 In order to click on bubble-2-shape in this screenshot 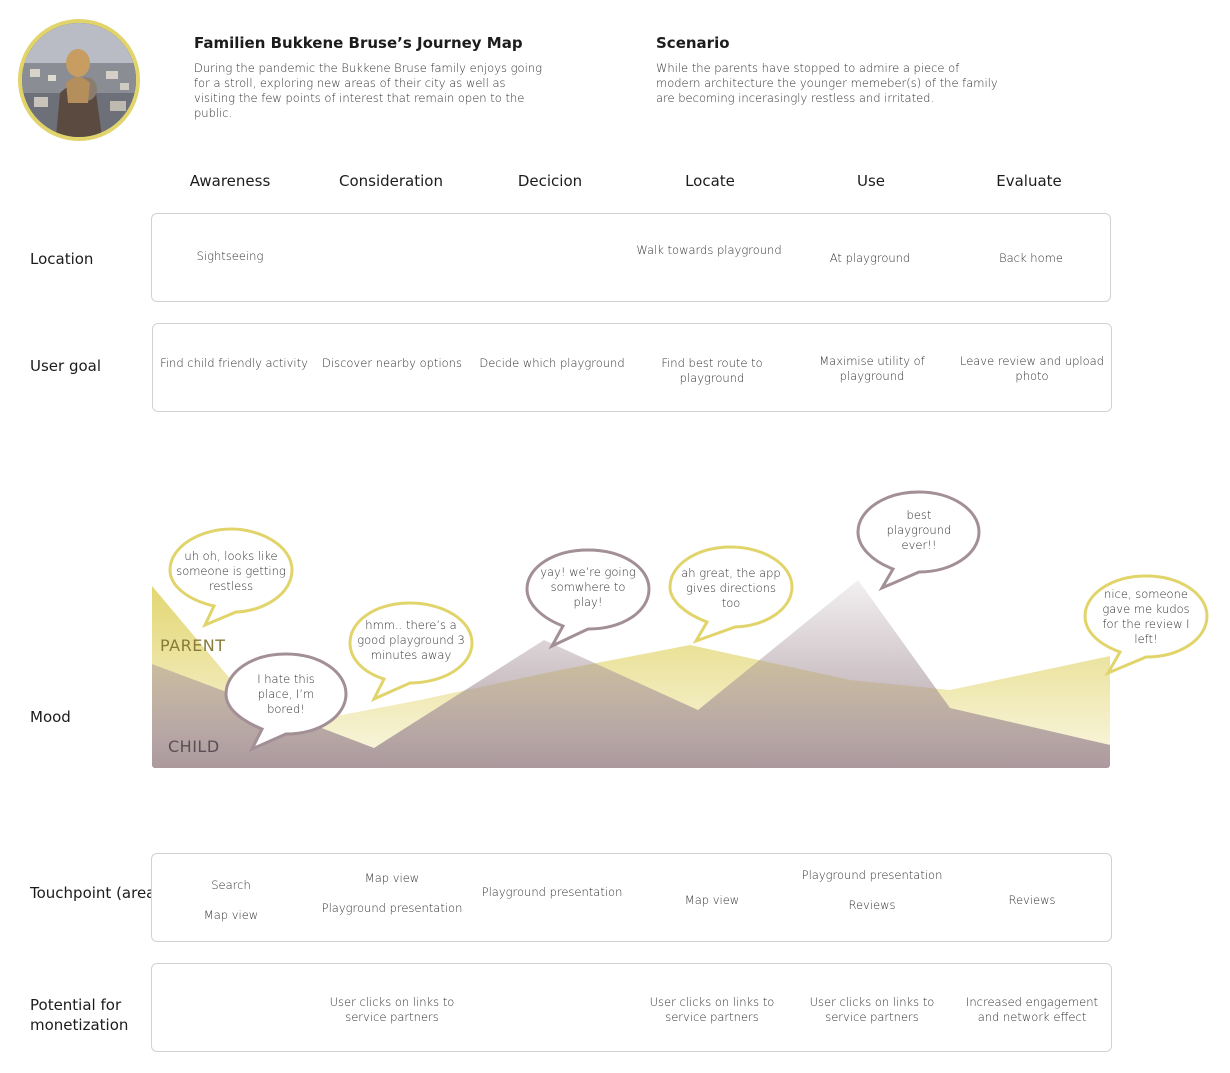, I will do `click(286, 702)`.